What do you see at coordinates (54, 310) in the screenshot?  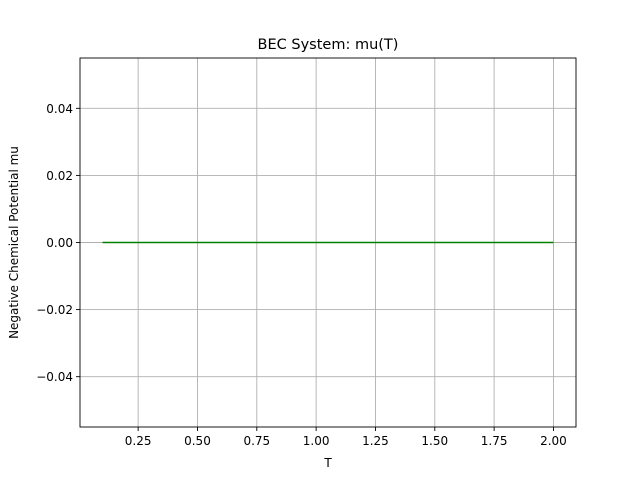 I see `y-tick-label: −0.02` at bounding box center [54, 310].